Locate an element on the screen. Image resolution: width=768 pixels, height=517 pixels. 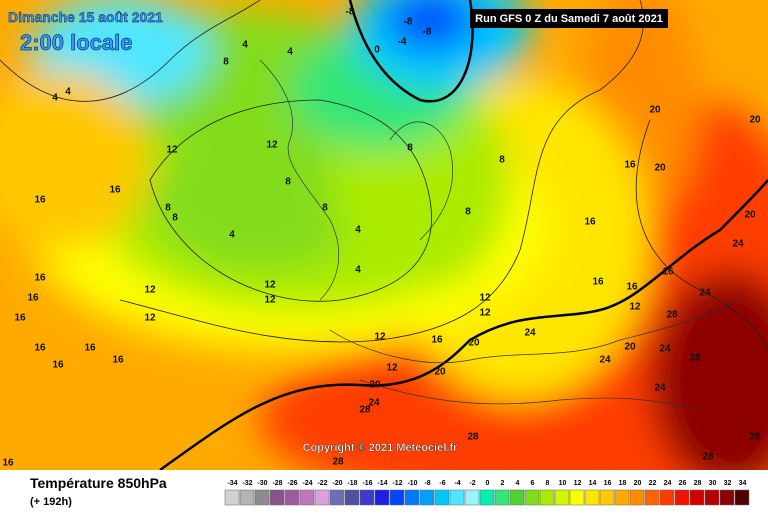
legend-label: 26 is located at coordinates (683, 483).